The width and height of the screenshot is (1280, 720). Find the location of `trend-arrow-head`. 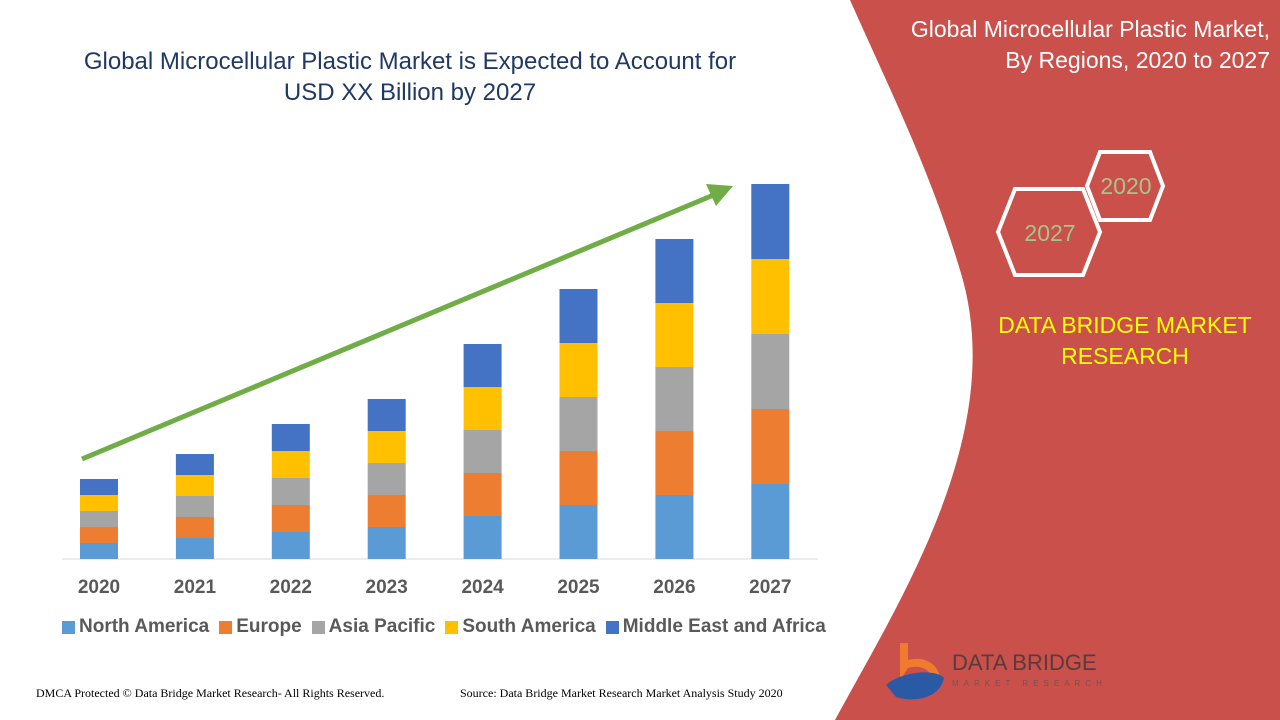

trend-arrow-head is located at coordinates (719, 195).